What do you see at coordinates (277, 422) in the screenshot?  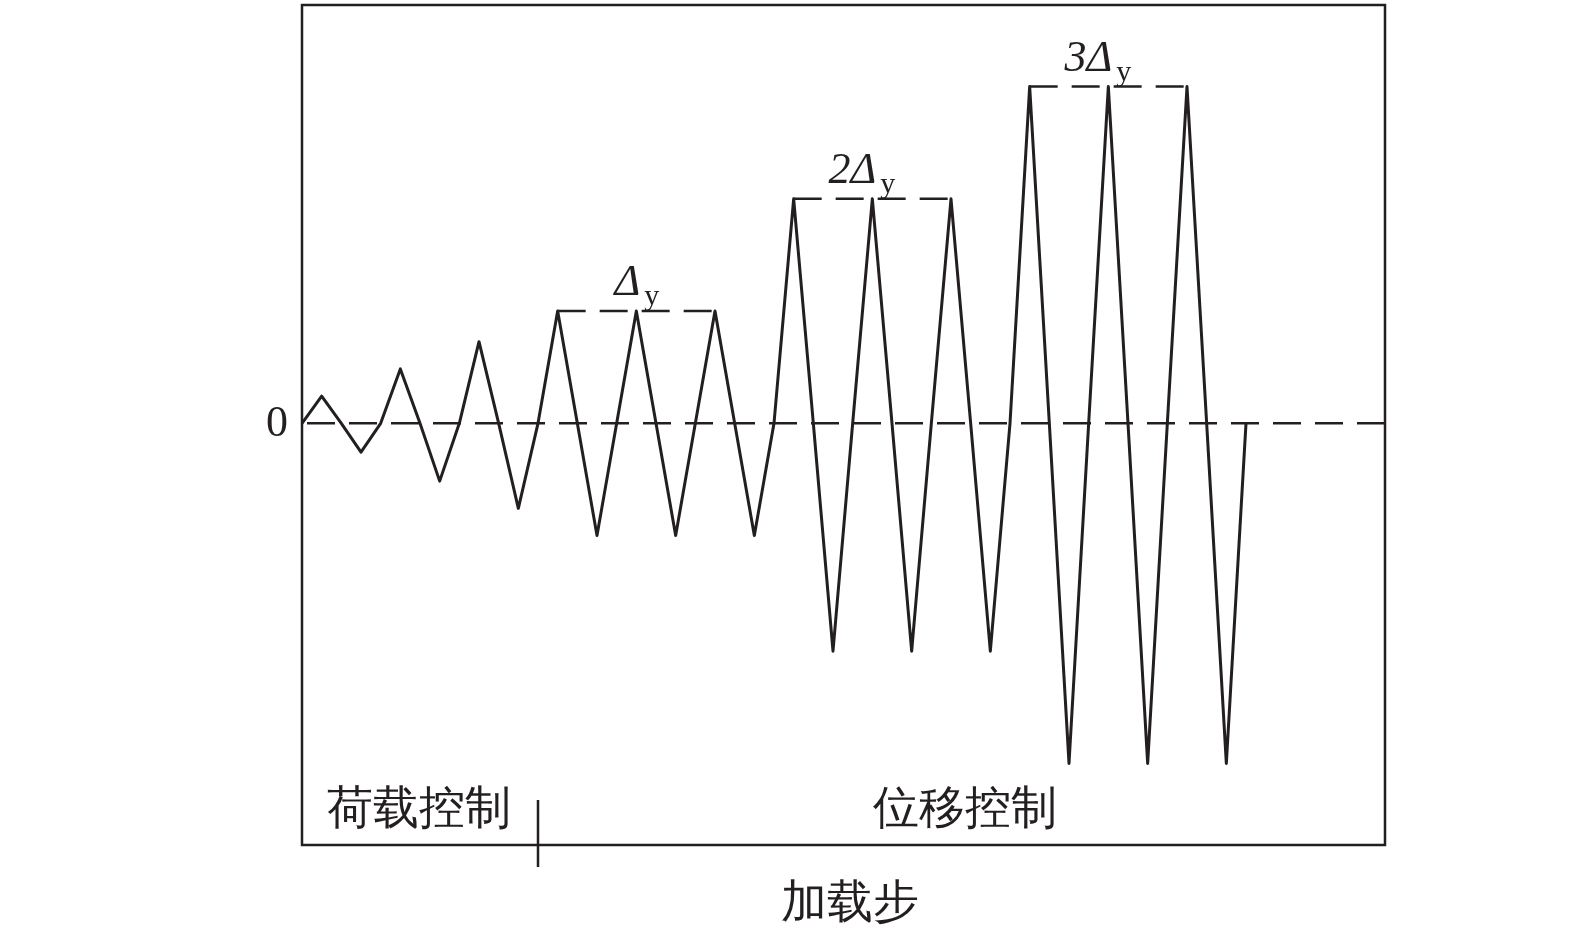 I see `ref-line-label: 0` at bounding box center [277, 422].